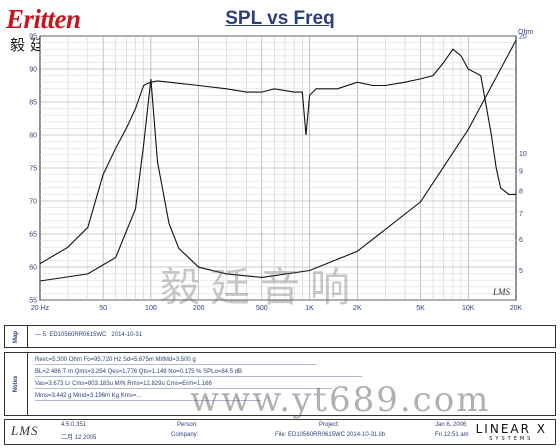  Describe the element at coordinates (468, 308) in the screenshot. I see `x-tick-label: 10K` at that location.